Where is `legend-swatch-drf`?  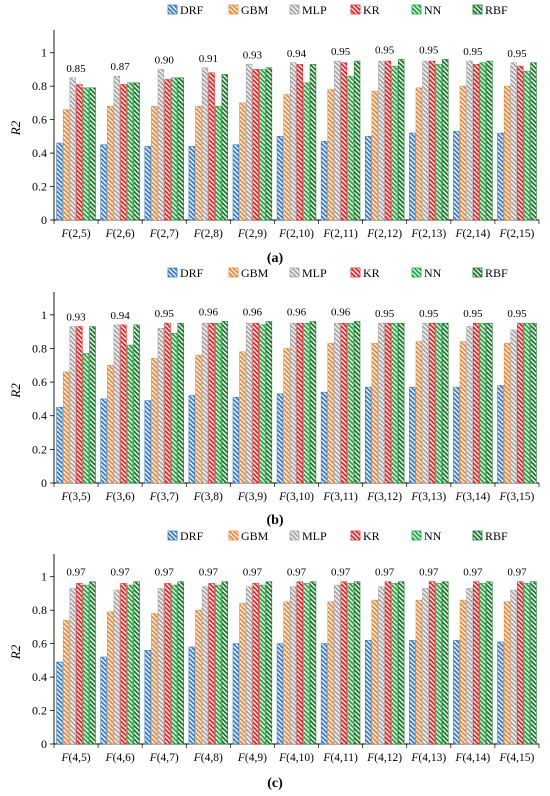 legend-swatch-drf is located at coordinates (172, 272).